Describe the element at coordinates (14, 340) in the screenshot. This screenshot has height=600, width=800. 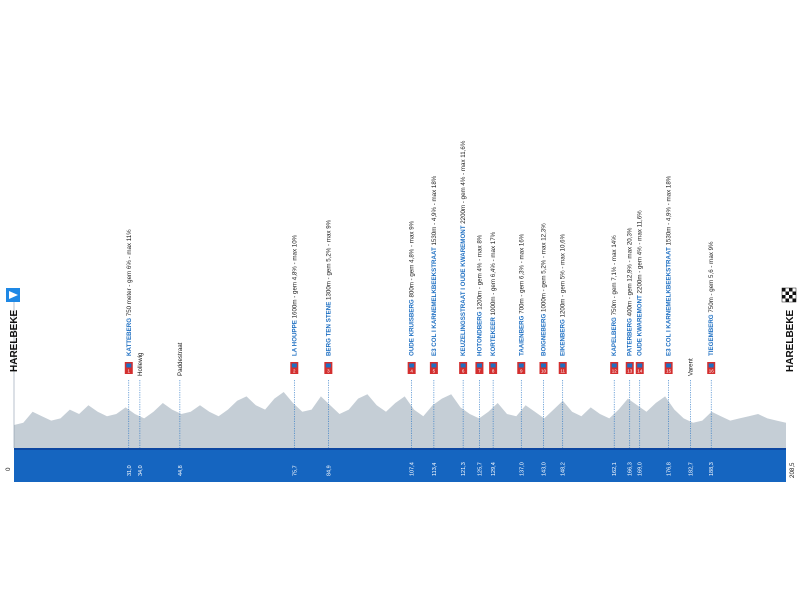
I see `start-label: HARELBEKE` at that location.